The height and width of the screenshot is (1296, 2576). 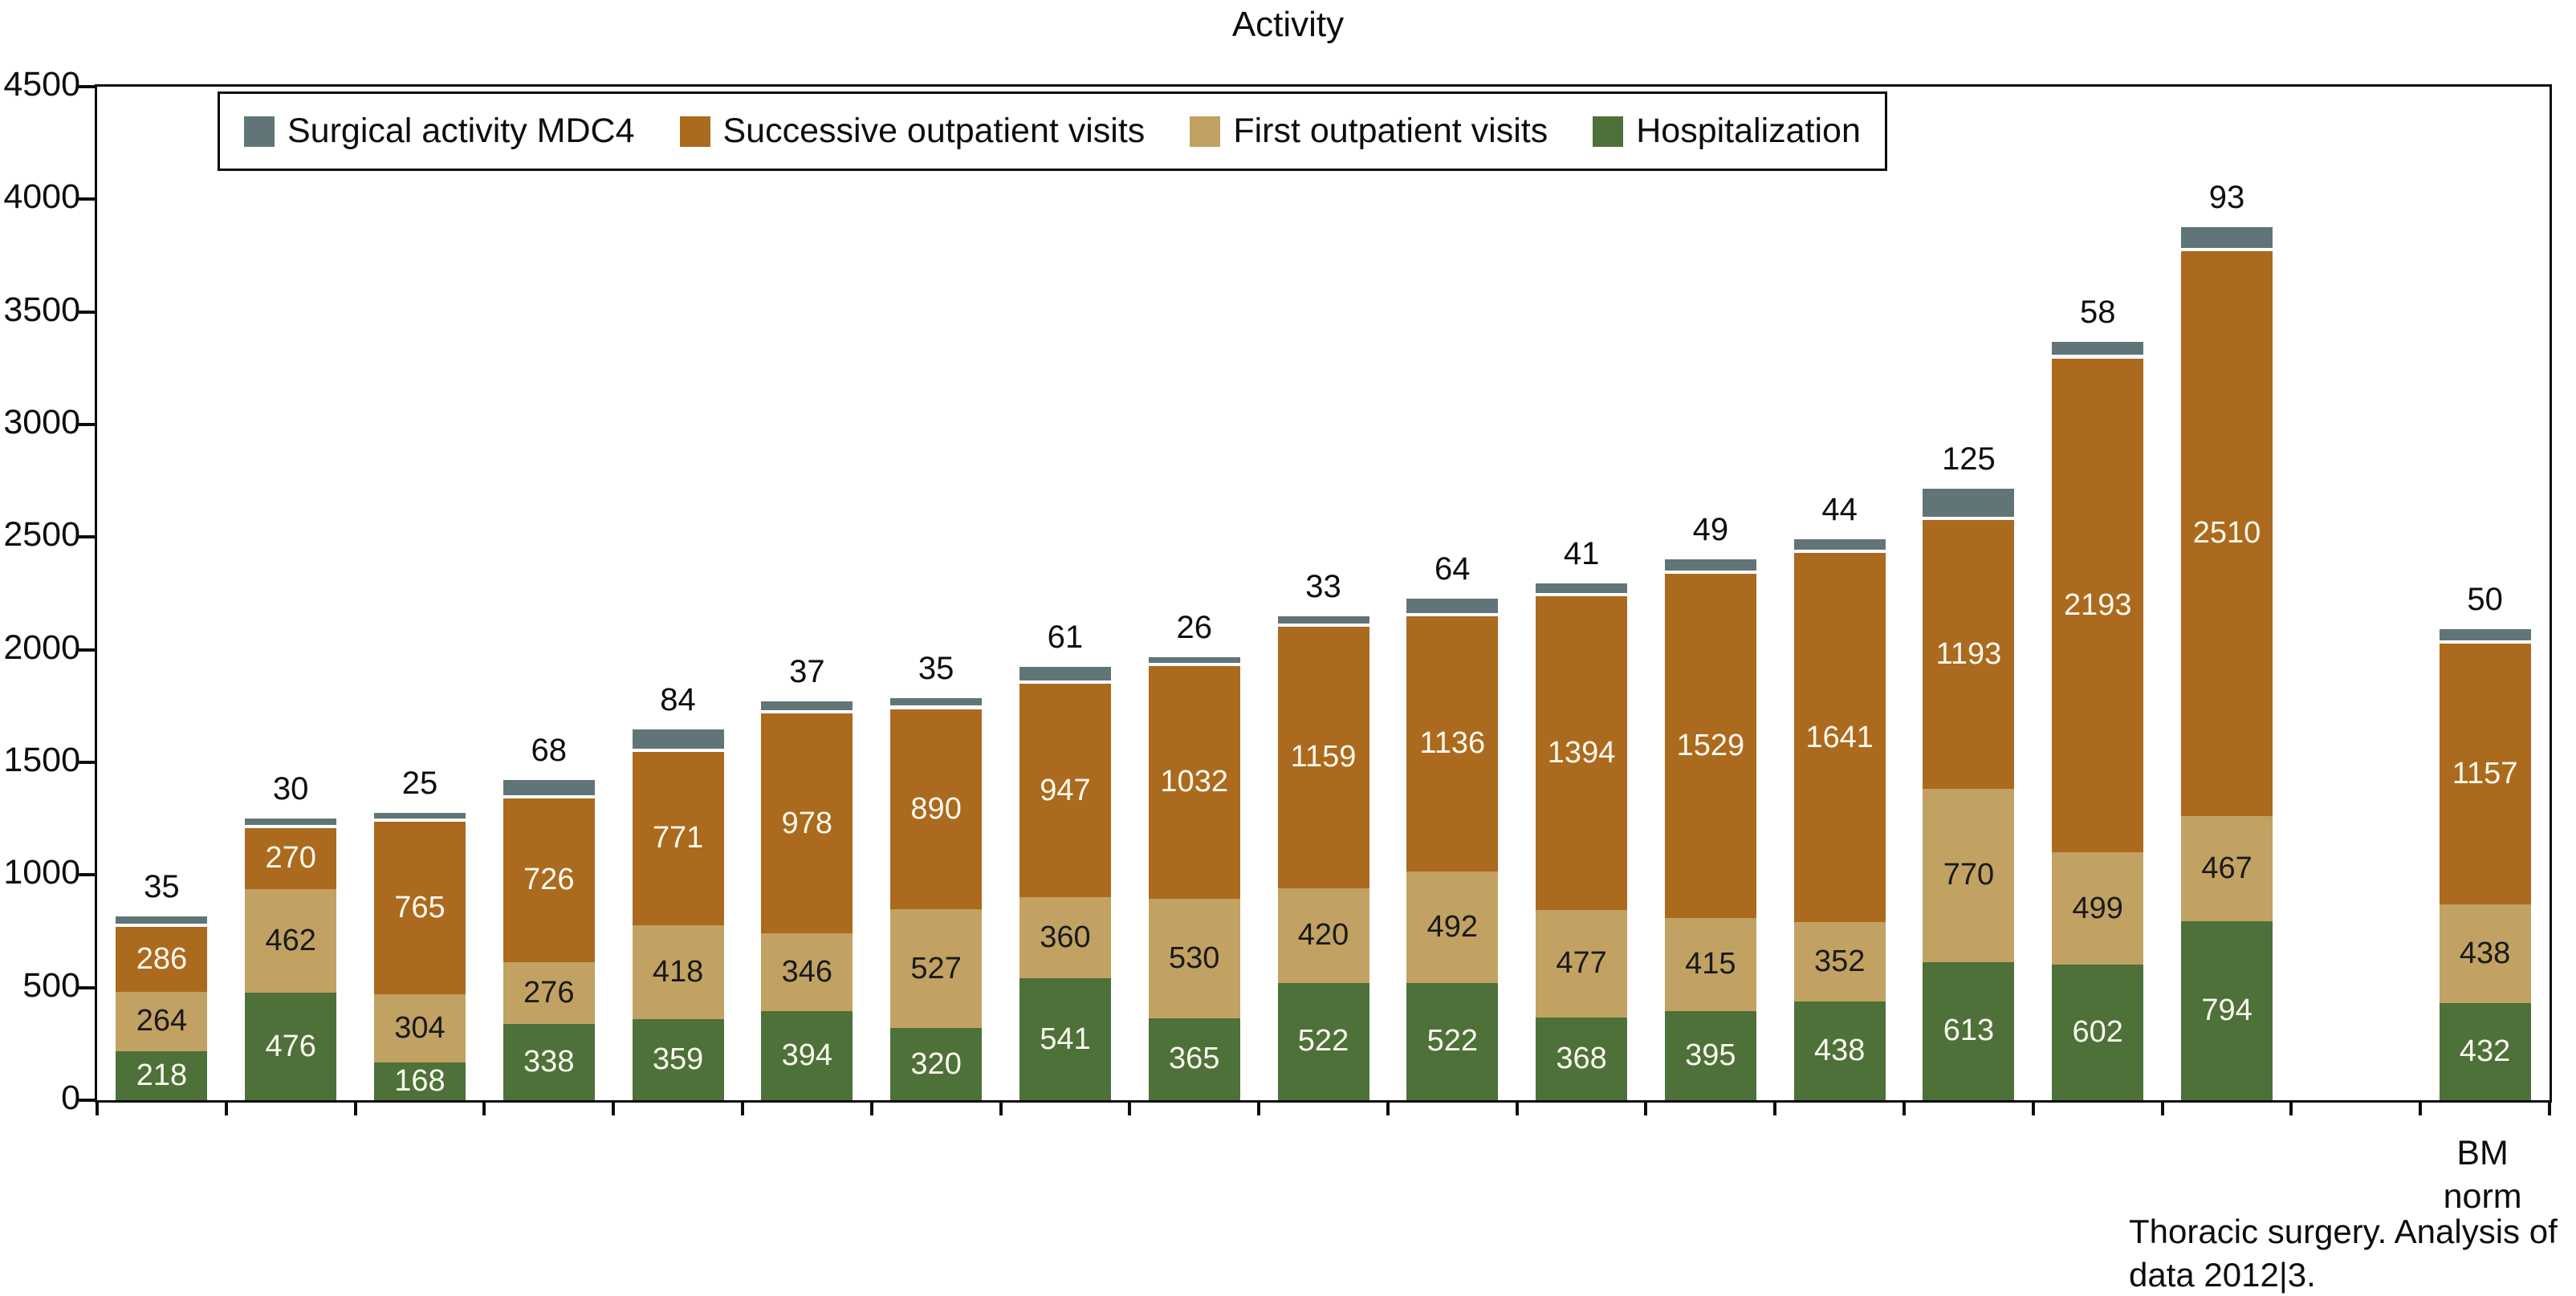 I want to click on bar-segment-successive: 270, so click(x=291, y=858).